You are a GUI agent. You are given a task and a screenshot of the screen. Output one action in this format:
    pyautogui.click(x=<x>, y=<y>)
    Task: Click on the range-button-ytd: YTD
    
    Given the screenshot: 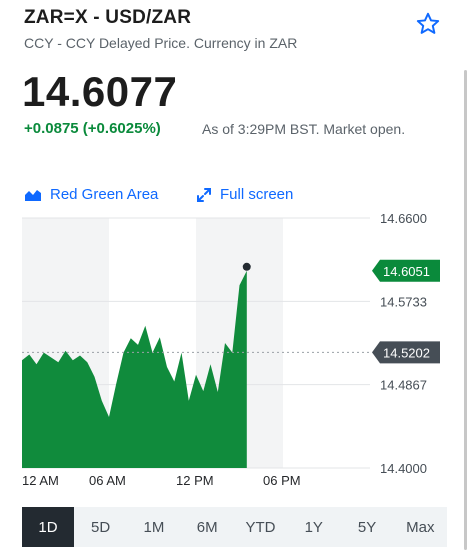 What is the action you would take?
    pyautogui.click(x=260, y=527)
    